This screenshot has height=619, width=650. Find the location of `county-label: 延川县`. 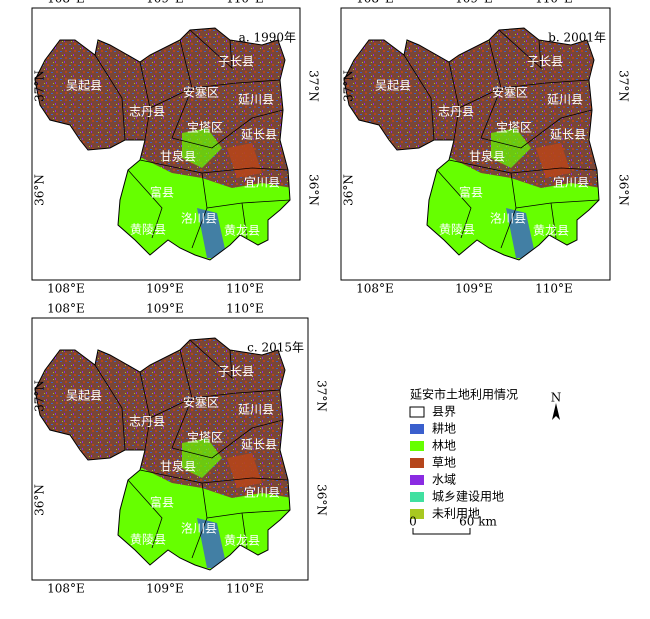

county-label: 延川县 is located at coordinates (565, 100).